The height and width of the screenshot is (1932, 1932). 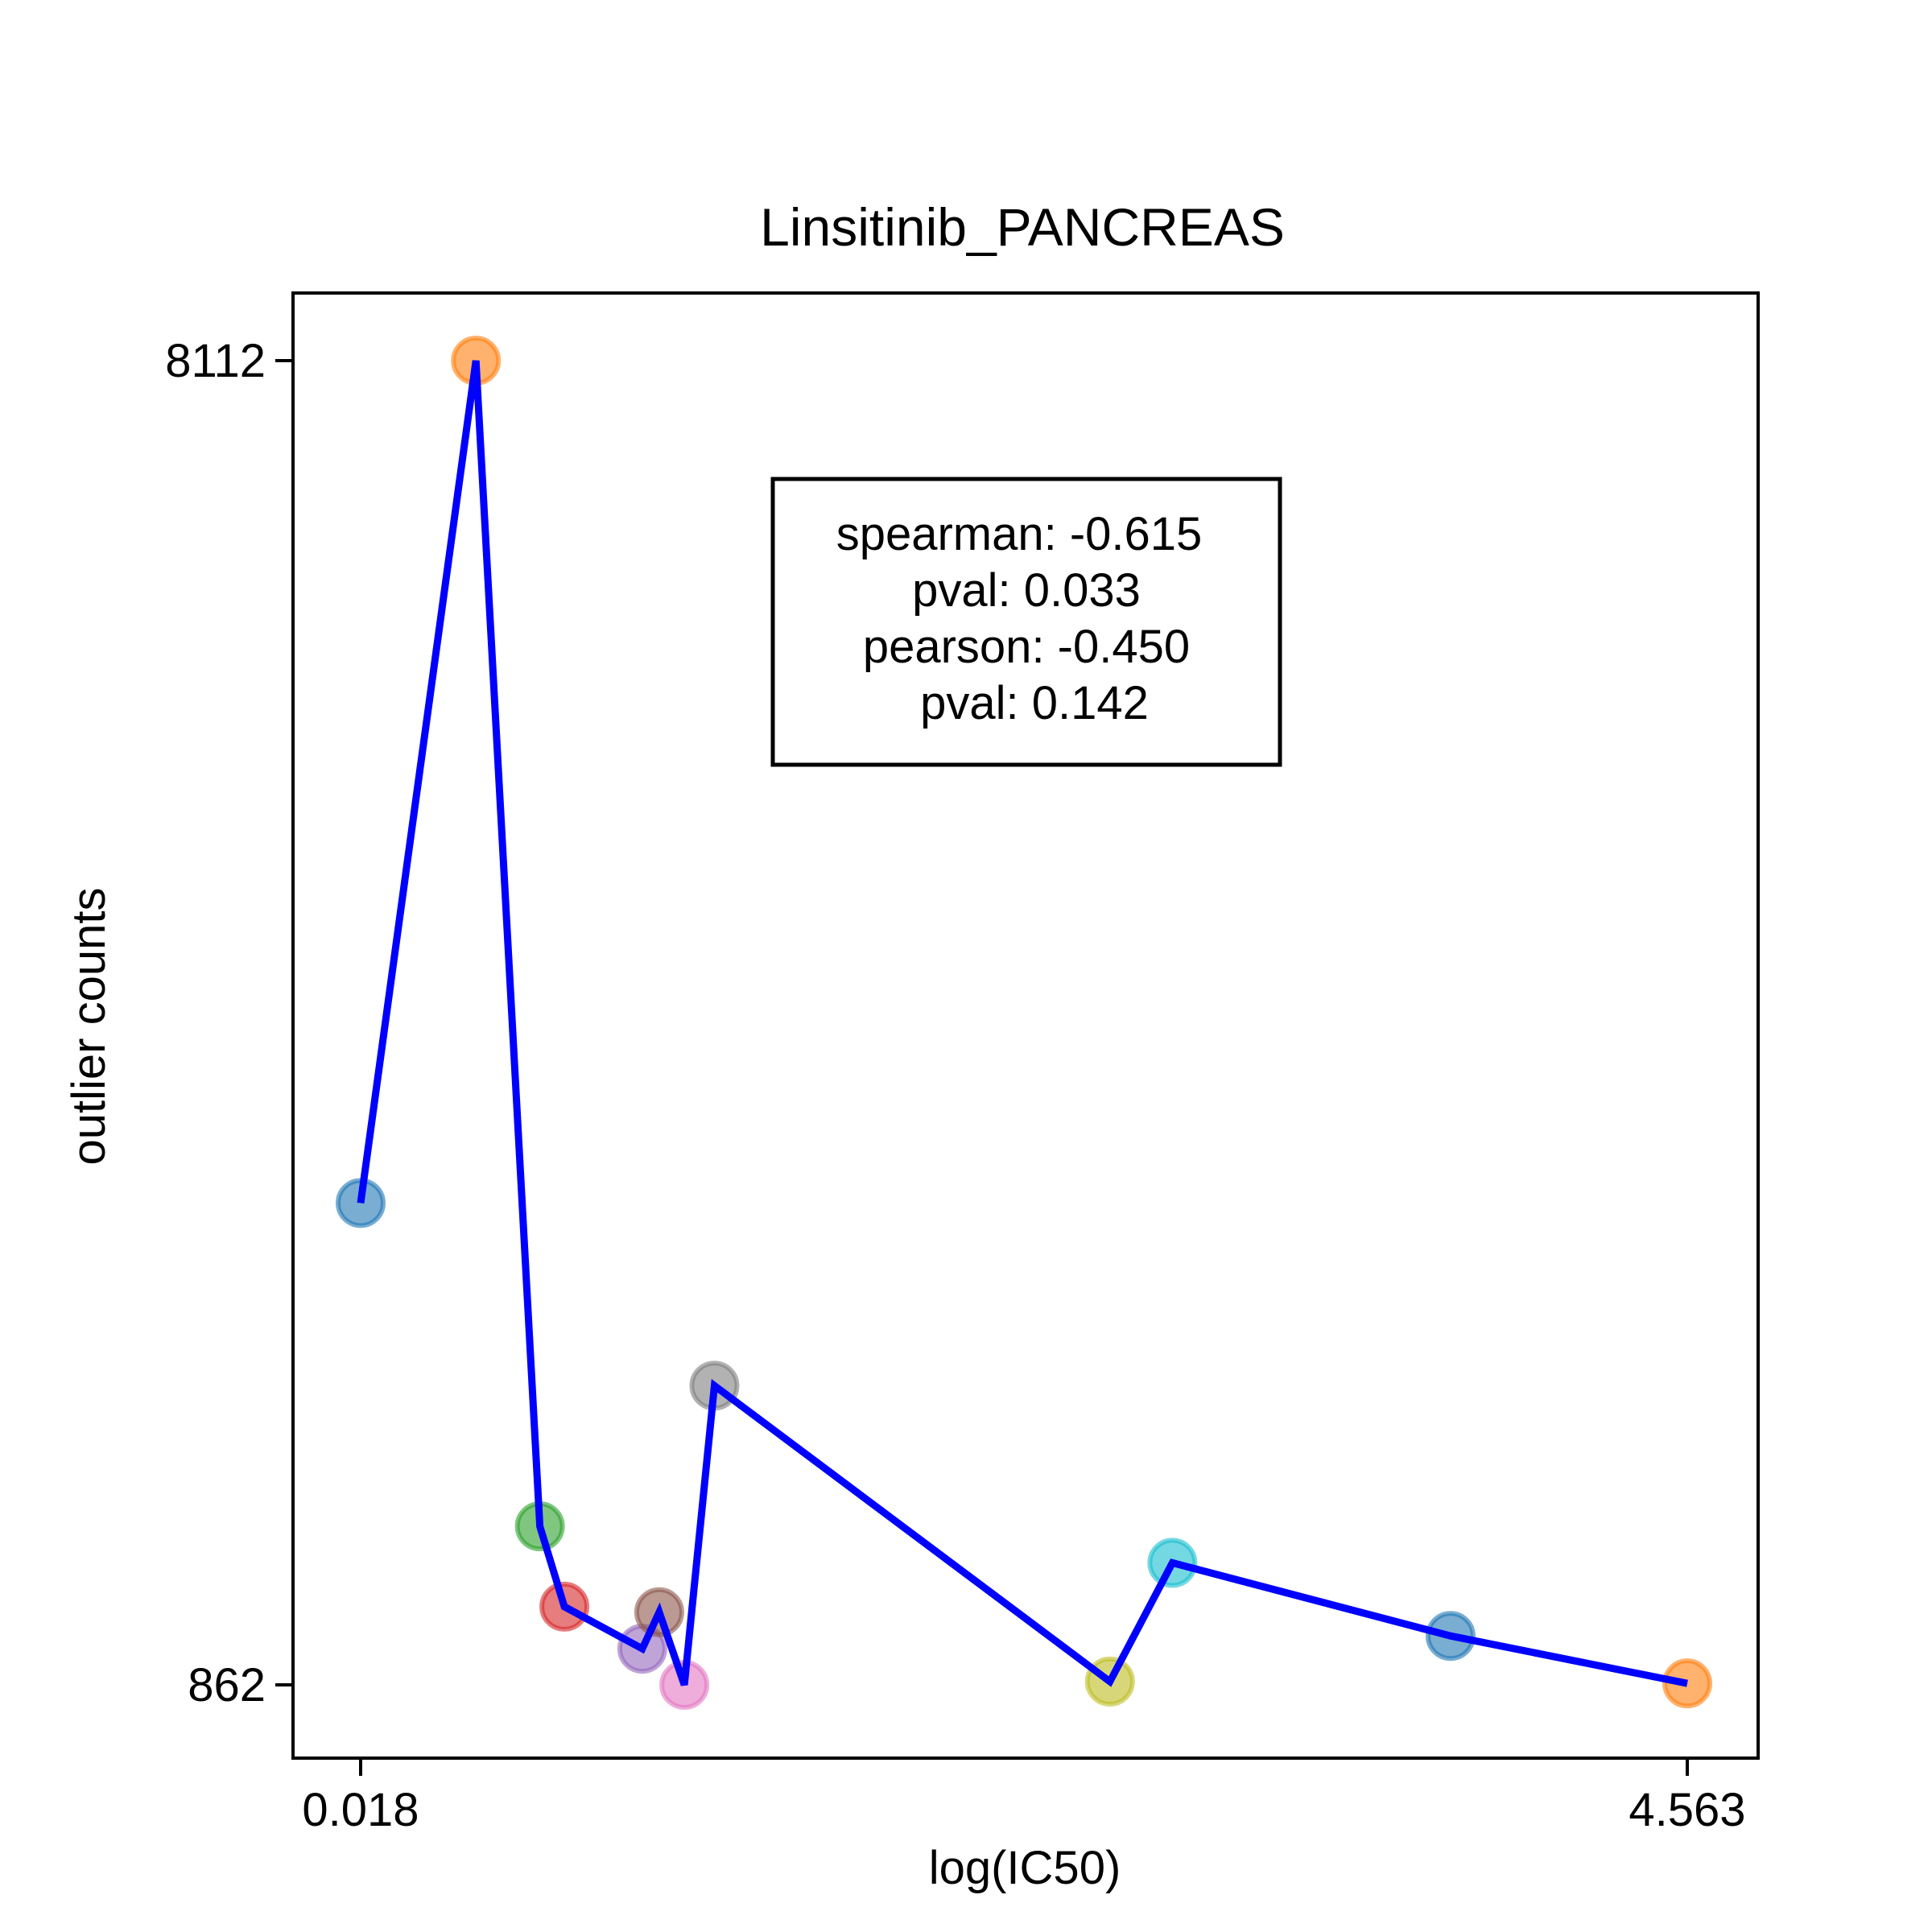 I want to click on stats-box, so click(x=1026, y=622).